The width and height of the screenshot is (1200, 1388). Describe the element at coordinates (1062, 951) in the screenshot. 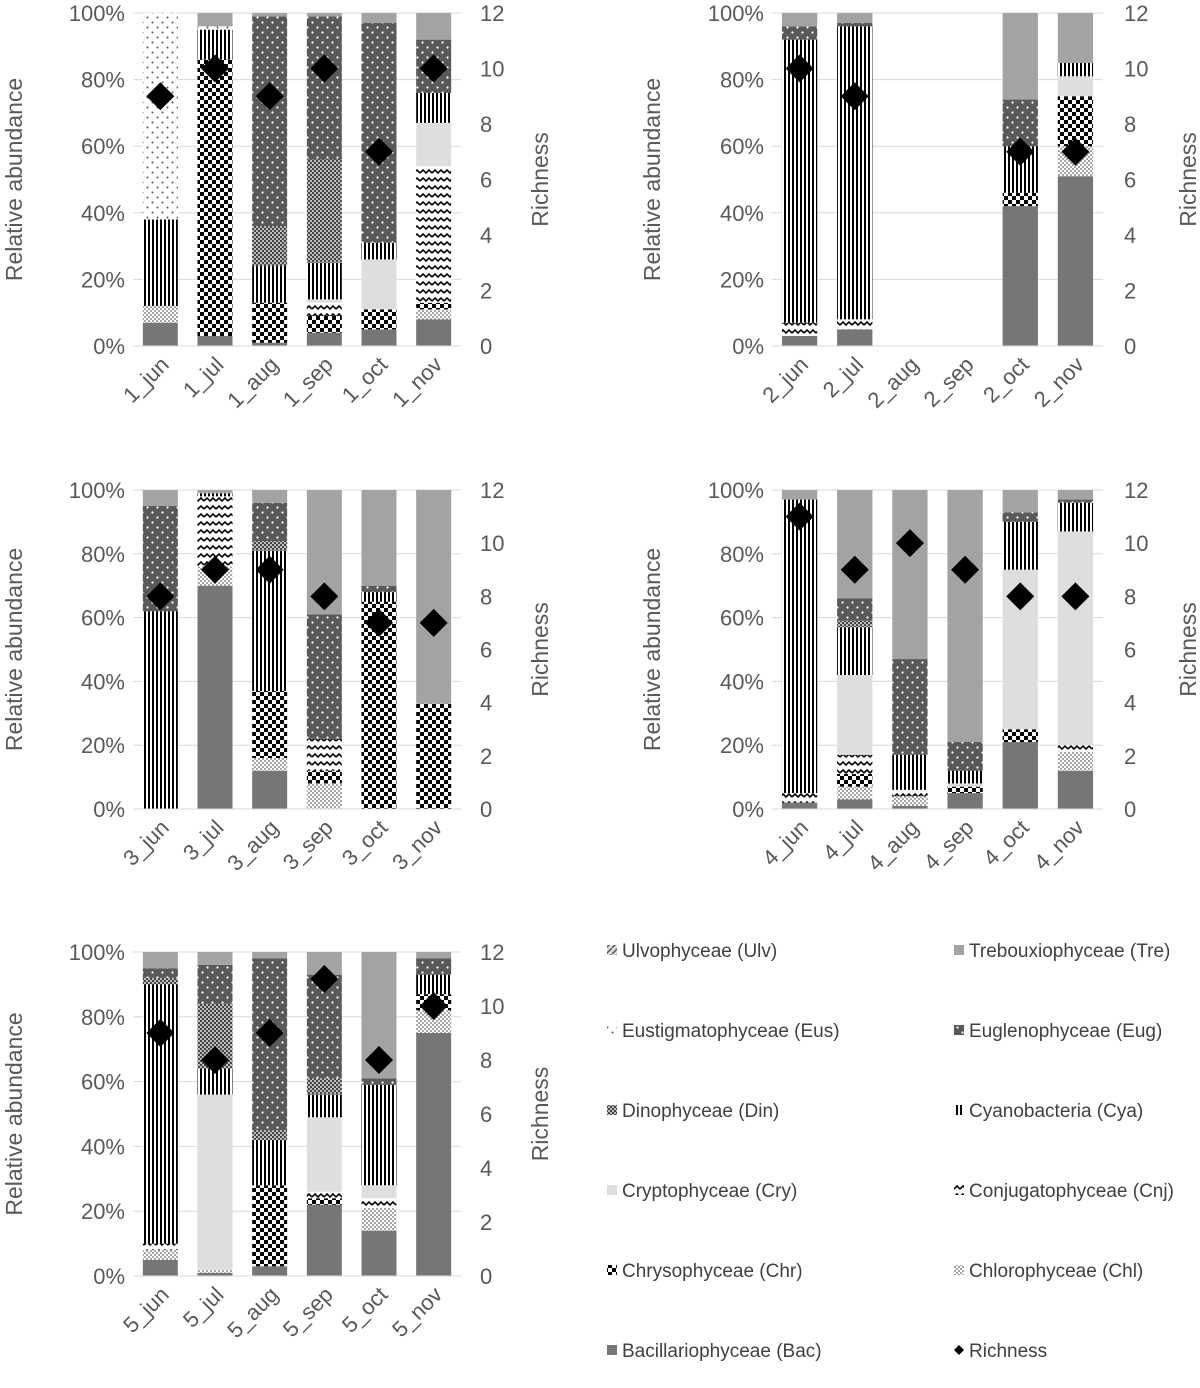

I see `legend-item-tre: Trebouxiophyceae (Tre)` at that location.